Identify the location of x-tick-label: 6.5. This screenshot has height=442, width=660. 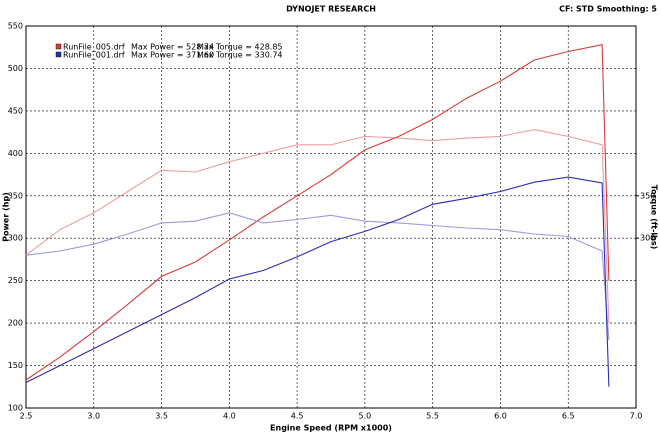
(568, 416).